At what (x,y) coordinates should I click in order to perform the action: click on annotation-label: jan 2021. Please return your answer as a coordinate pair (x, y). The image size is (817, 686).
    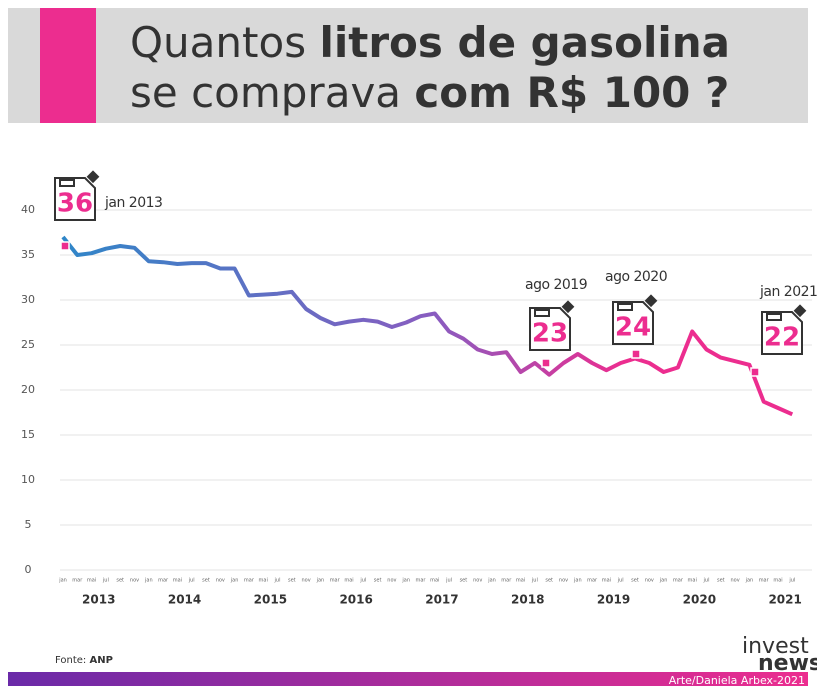
    Looking at the image, I should click on (788, 292).